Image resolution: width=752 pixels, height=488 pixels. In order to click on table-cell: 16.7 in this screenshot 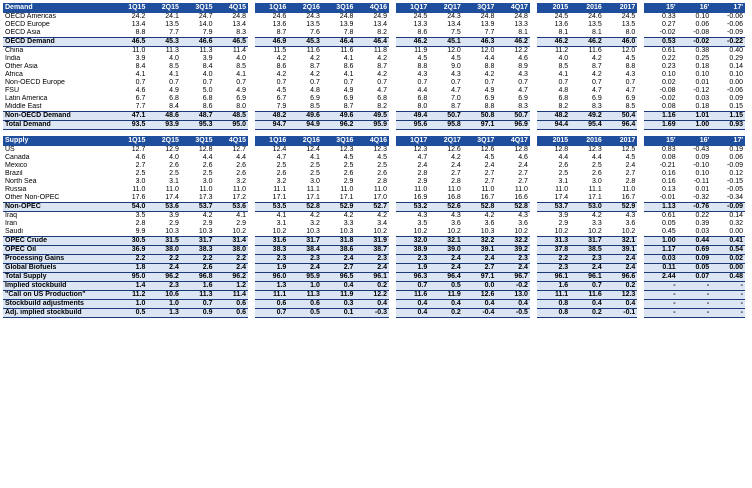, I will do `click(487, 197)`.